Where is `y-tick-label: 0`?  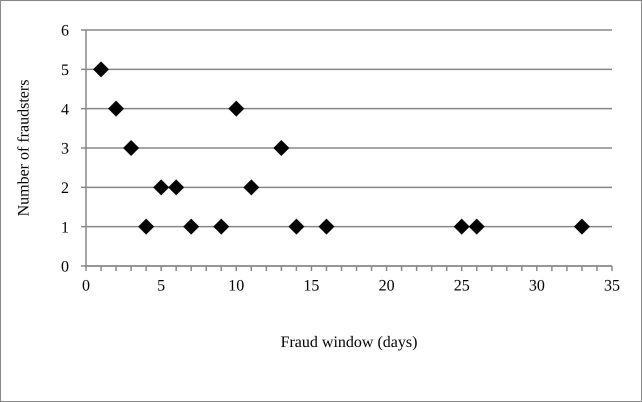 y-tick-label: 0 is located at coordinates (65, 267).